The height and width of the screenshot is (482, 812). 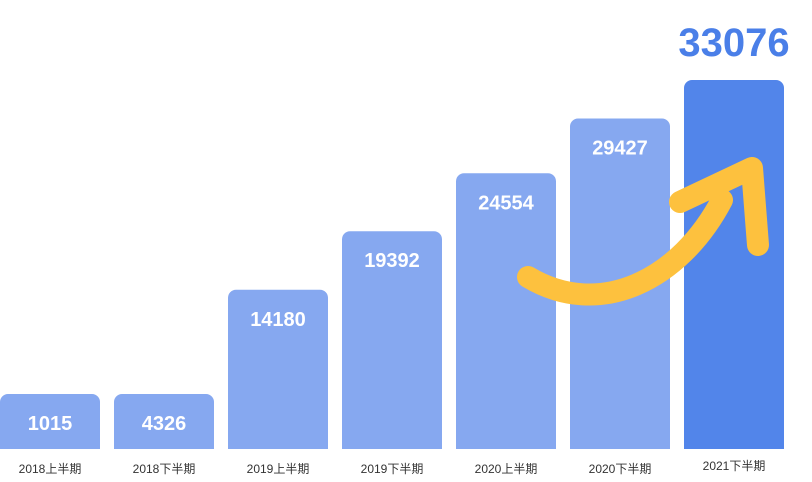 I want to click on data-label-2020下半期: 29427, so click(x=620, y=149).